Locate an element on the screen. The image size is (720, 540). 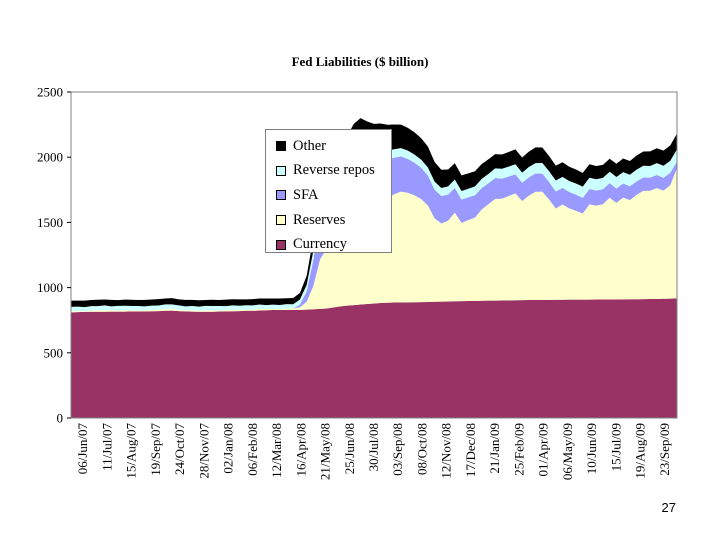
x-tick-label: 01/Apr/09 is located at coordinates (543, 449).